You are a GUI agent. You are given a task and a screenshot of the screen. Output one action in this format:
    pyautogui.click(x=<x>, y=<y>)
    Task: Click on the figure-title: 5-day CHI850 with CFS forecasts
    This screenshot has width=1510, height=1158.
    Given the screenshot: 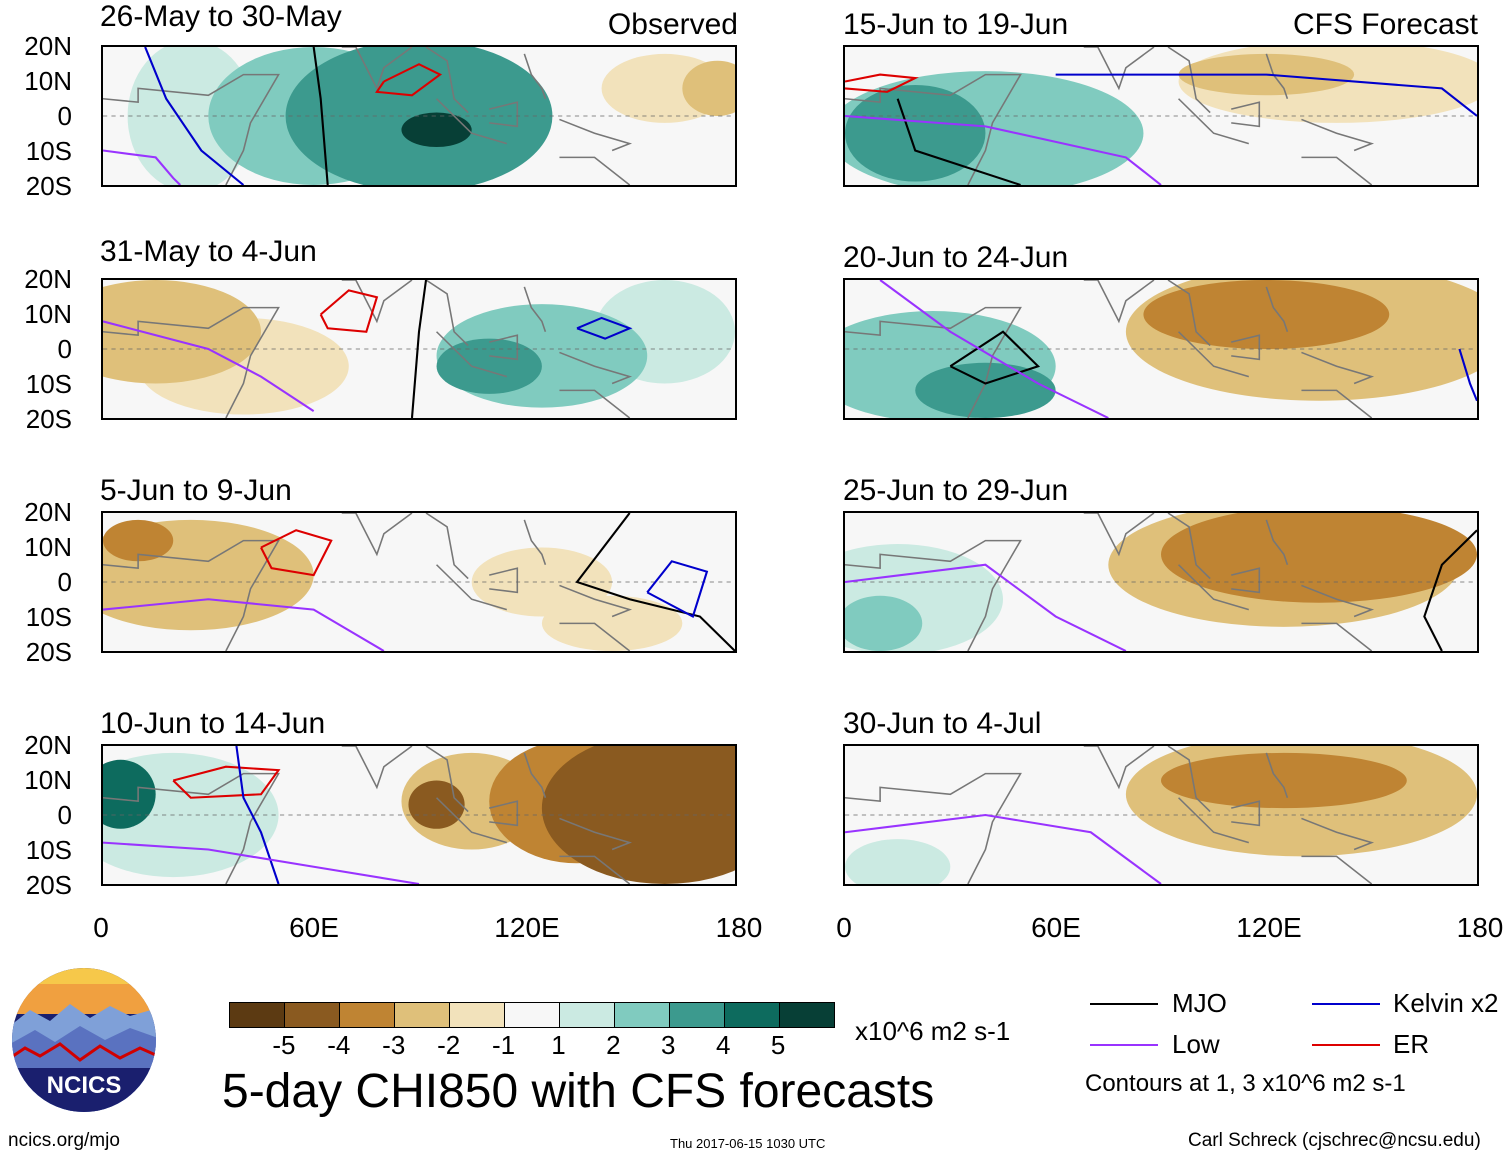 What is the action you would take?
    pyautogui.click(x=578, y=1091)
    